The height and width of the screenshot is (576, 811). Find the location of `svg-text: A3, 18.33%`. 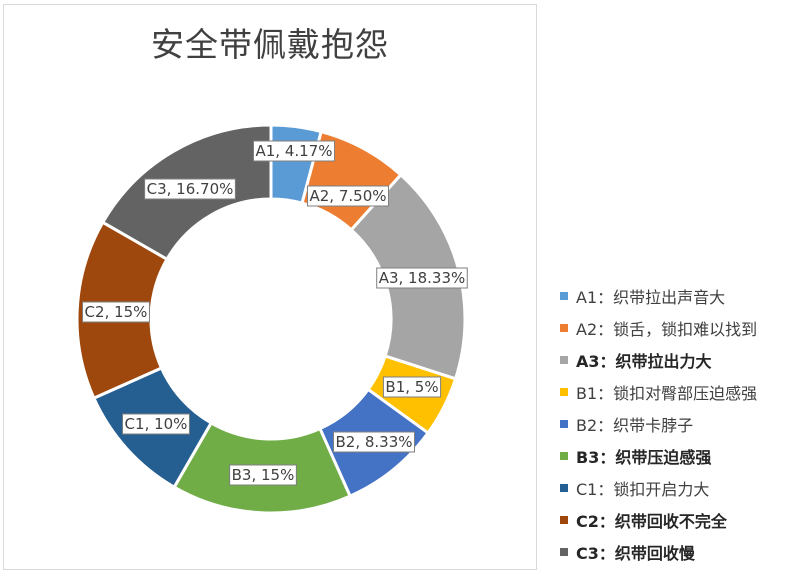

svg-text: A3, 18.33% is located at coordinates (422, 278).